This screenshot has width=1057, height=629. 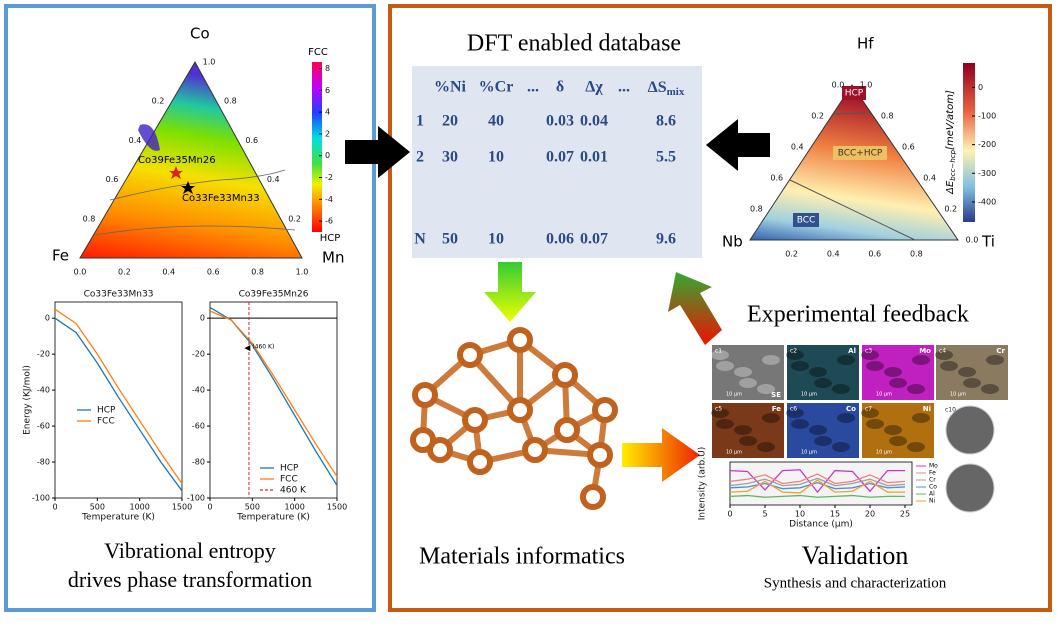 I want to click on contour, so click(x=197, y=185).